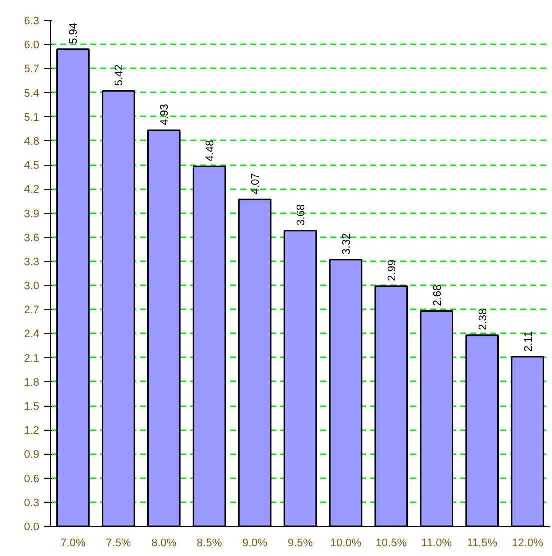 This screenshot has width=552, height=556. Describe the element at coordinates (528, 544) in the screenshot. I see `x-tick-label: 12.0%` at that location.